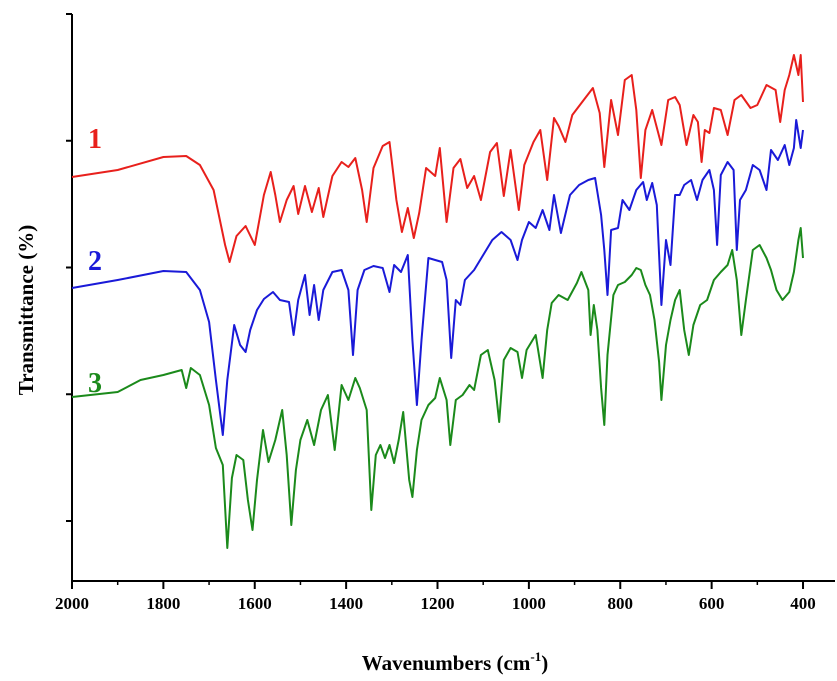 The image size is (837, 681). What do you see at coordinates (621, 603) in the screenshot?
I see `x-tick-label-800: 800` at bounding box center [621, 603].